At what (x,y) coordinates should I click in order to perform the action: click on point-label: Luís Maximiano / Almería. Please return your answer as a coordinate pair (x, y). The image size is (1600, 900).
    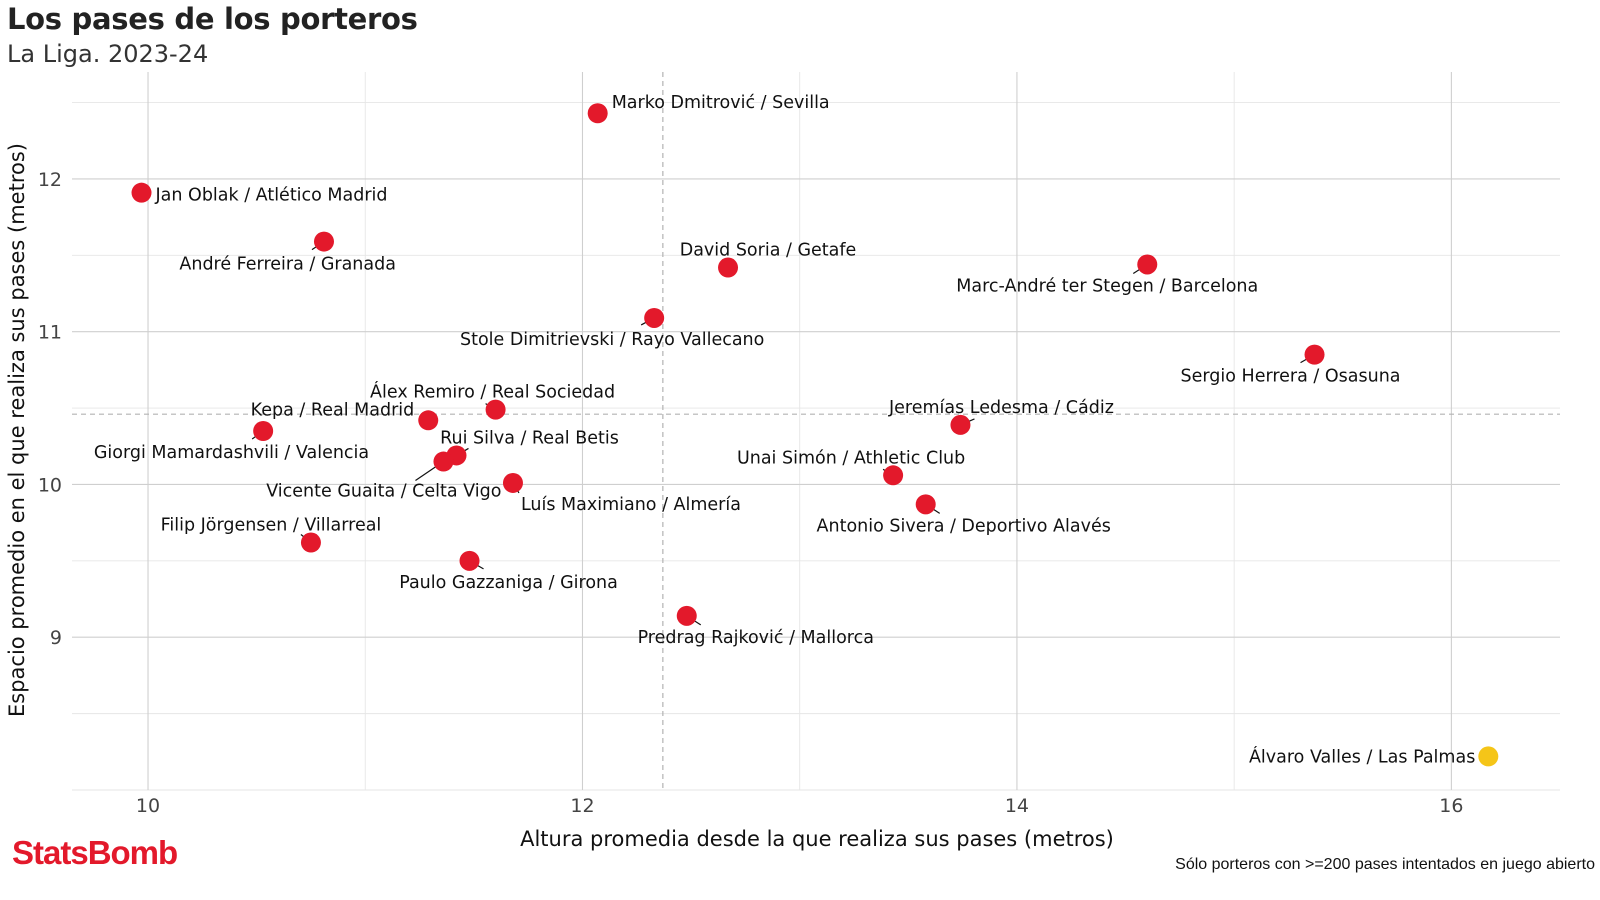
    Looking at the image, I should click on (631, 505).